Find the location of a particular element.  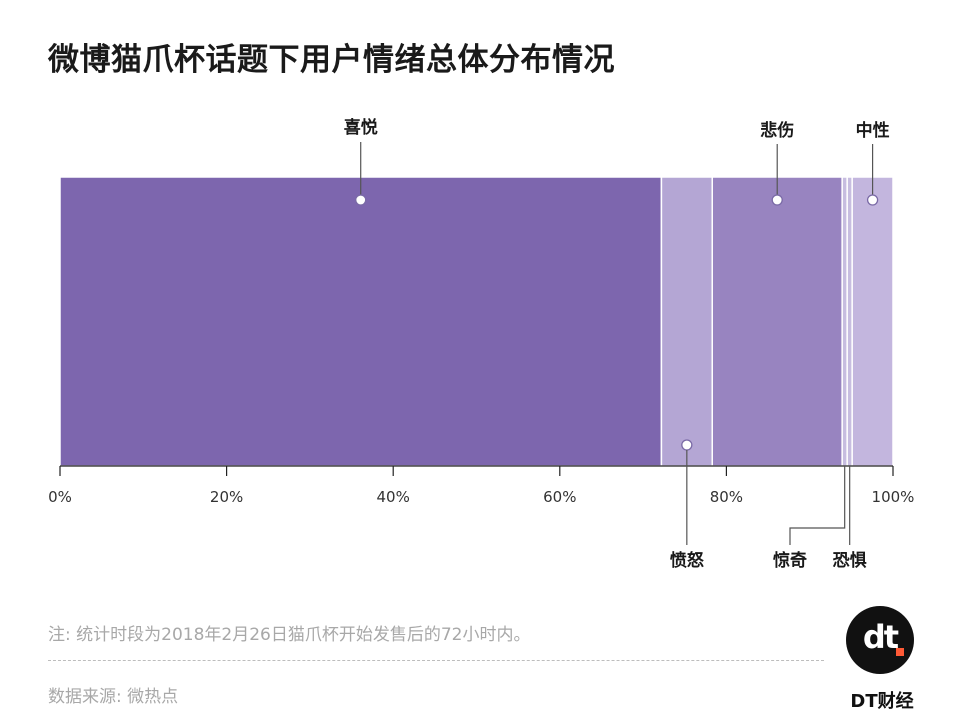

x-tick-label: 100% is located at coordinates (893, 497).